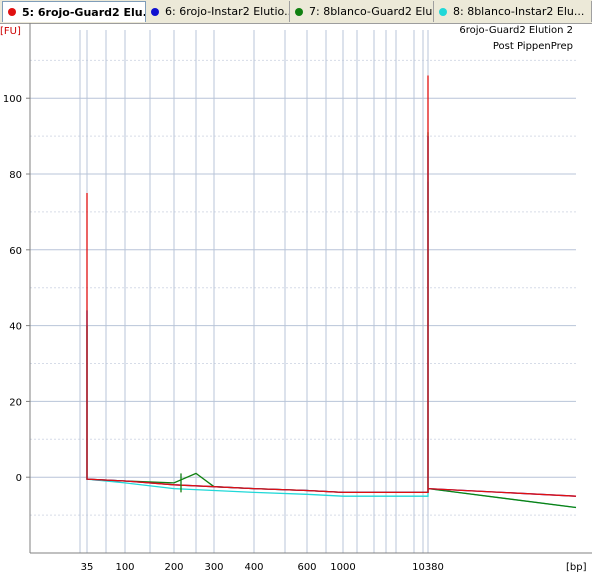 The image size is (592, 586). Describe the element at coordinates (173, 567) in the screenshot. I see `x-tick-label: 200` at that location.